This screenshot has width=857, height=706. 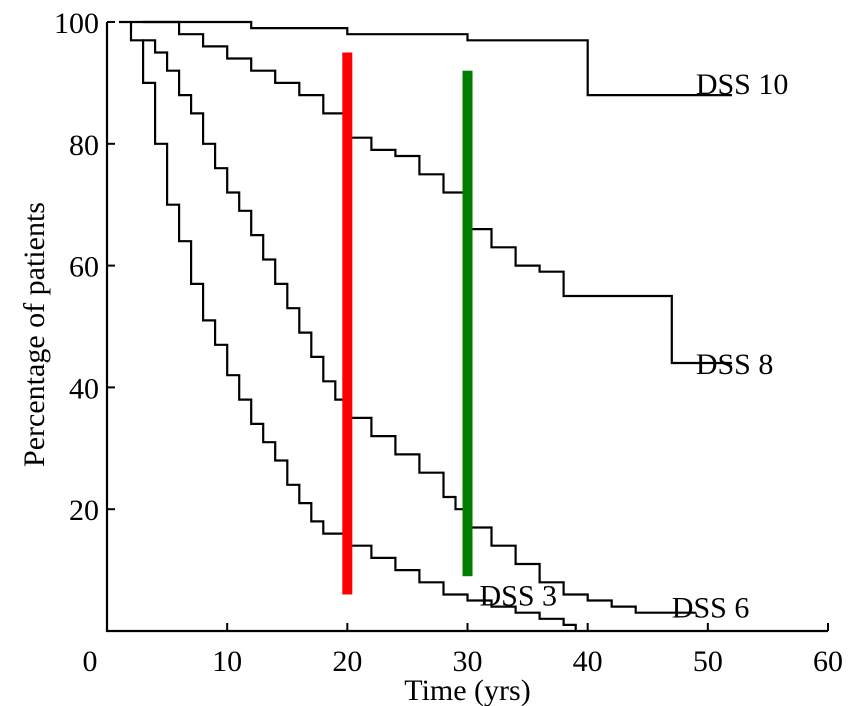 What do you see at coordinates (742, 84) in the screenshot?
I see `dss-10-label: DSS 10` at bounding box center [742, 84].